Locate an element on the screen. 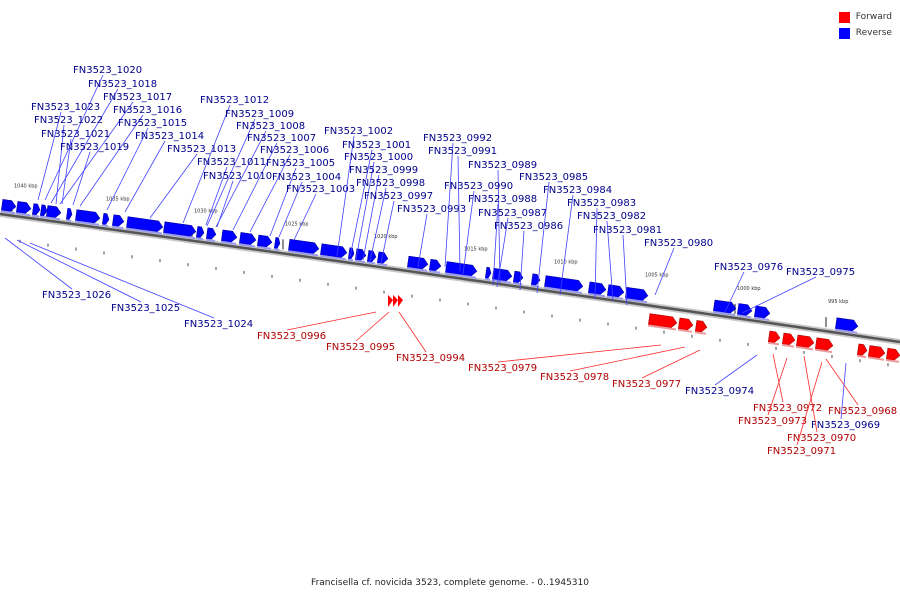 This screenshot has width=900, height=600. gene-label-fn3523-0989: FN3523_0989 is located at coordinates (502, 165).